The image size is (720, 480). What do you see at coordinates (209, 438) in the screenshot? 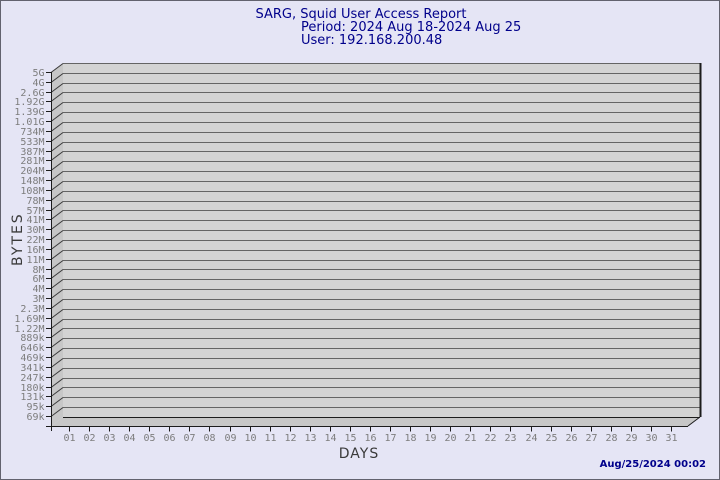
I see `x-tick-label: 08` at bounding box center [209, 438].